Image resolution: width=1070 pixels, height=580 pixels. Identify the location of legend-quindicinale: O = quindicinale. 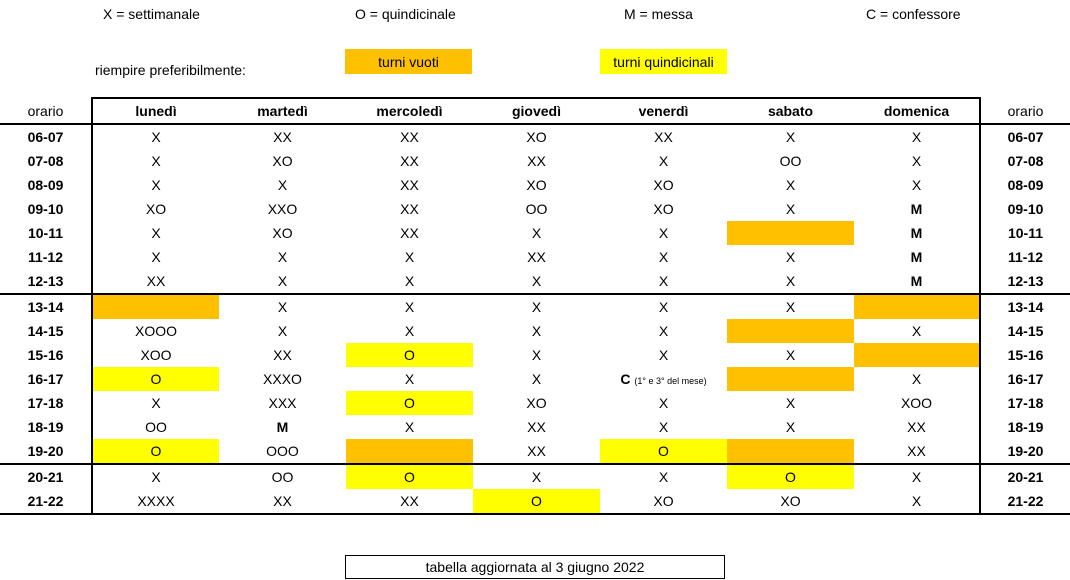
(405, 14).